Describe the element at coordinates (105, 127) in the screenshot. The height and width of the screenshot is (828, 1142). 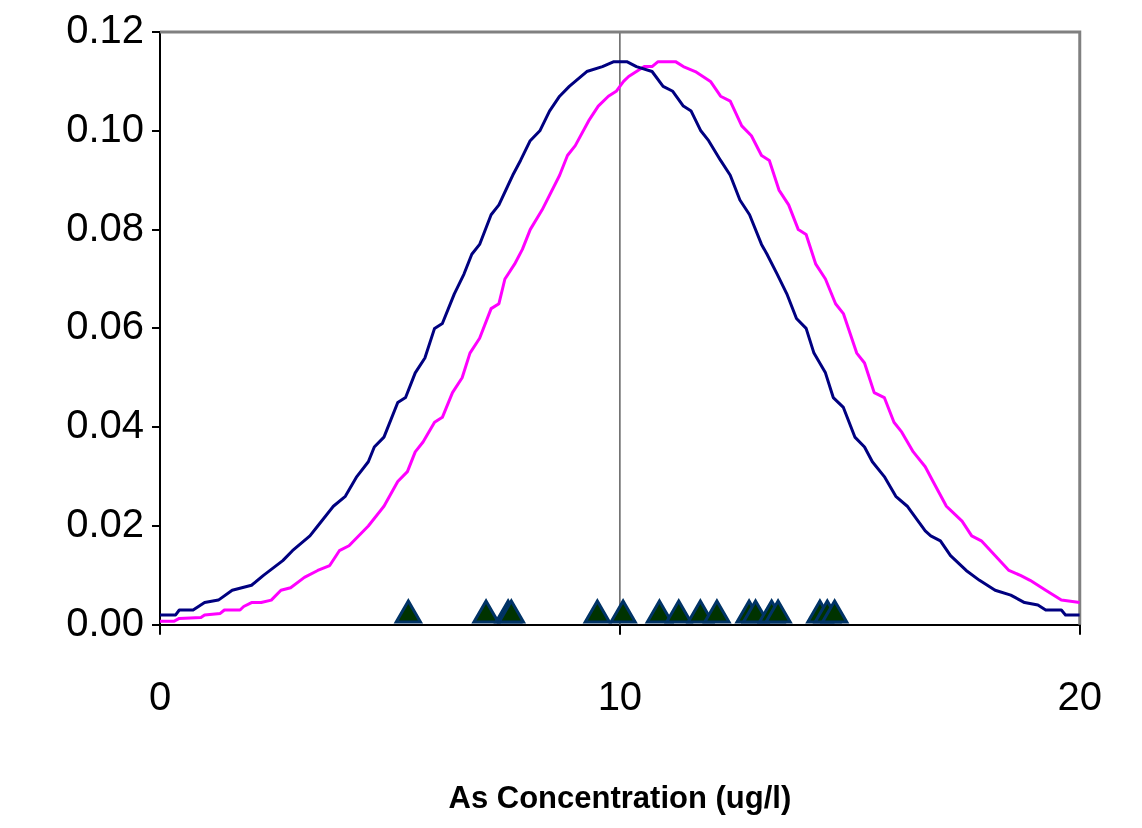
I see `y-tick-label: 0.10` at that location.